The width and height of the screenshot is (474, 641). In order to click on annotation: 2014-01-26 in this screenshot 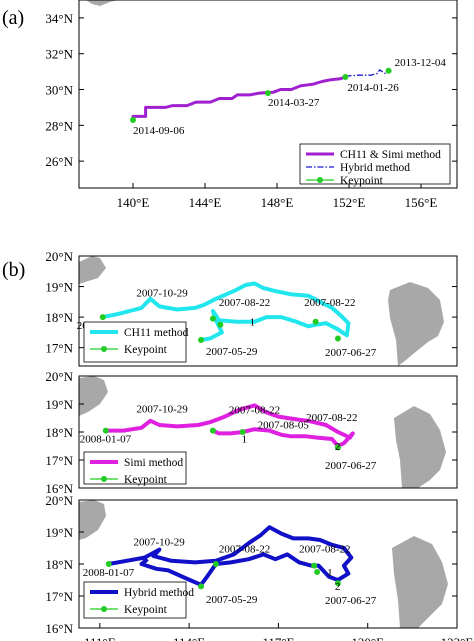, I will do `click(373, 88)`.